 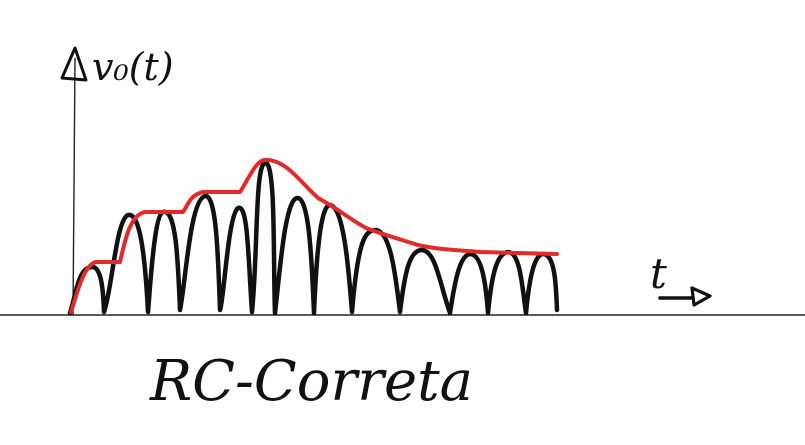 What do you see at coordinates (658, 273) in the screenshot?
I see `x-axis-label: t` at bounding box center [658, 273].